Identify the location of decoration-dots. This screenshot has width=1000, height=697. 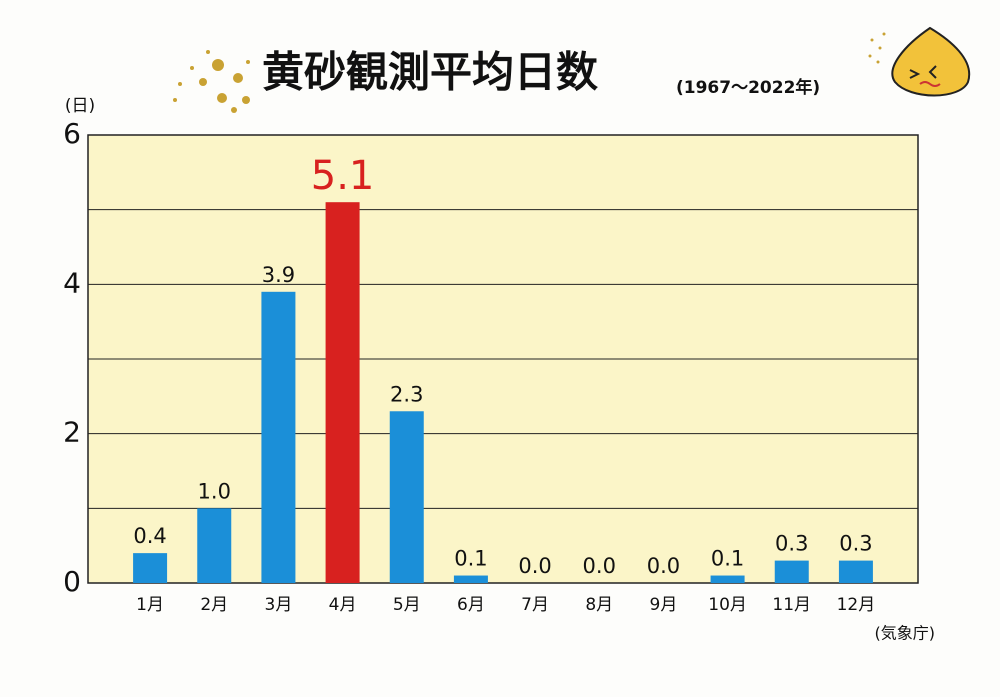
(211, 81).